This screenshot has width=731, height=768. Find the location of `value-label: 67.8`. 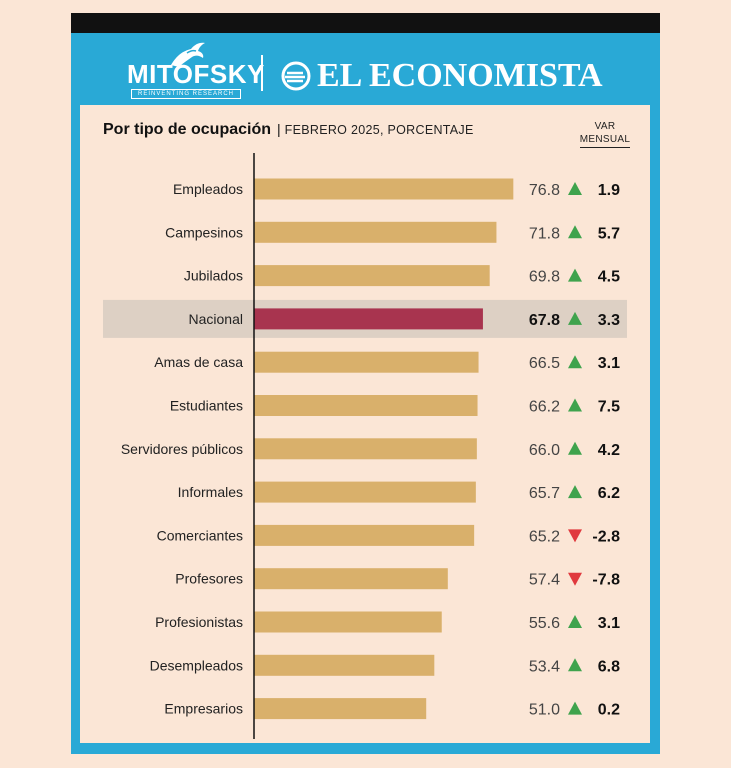

value-label: 67.8 is located at coordinates (544, 320).